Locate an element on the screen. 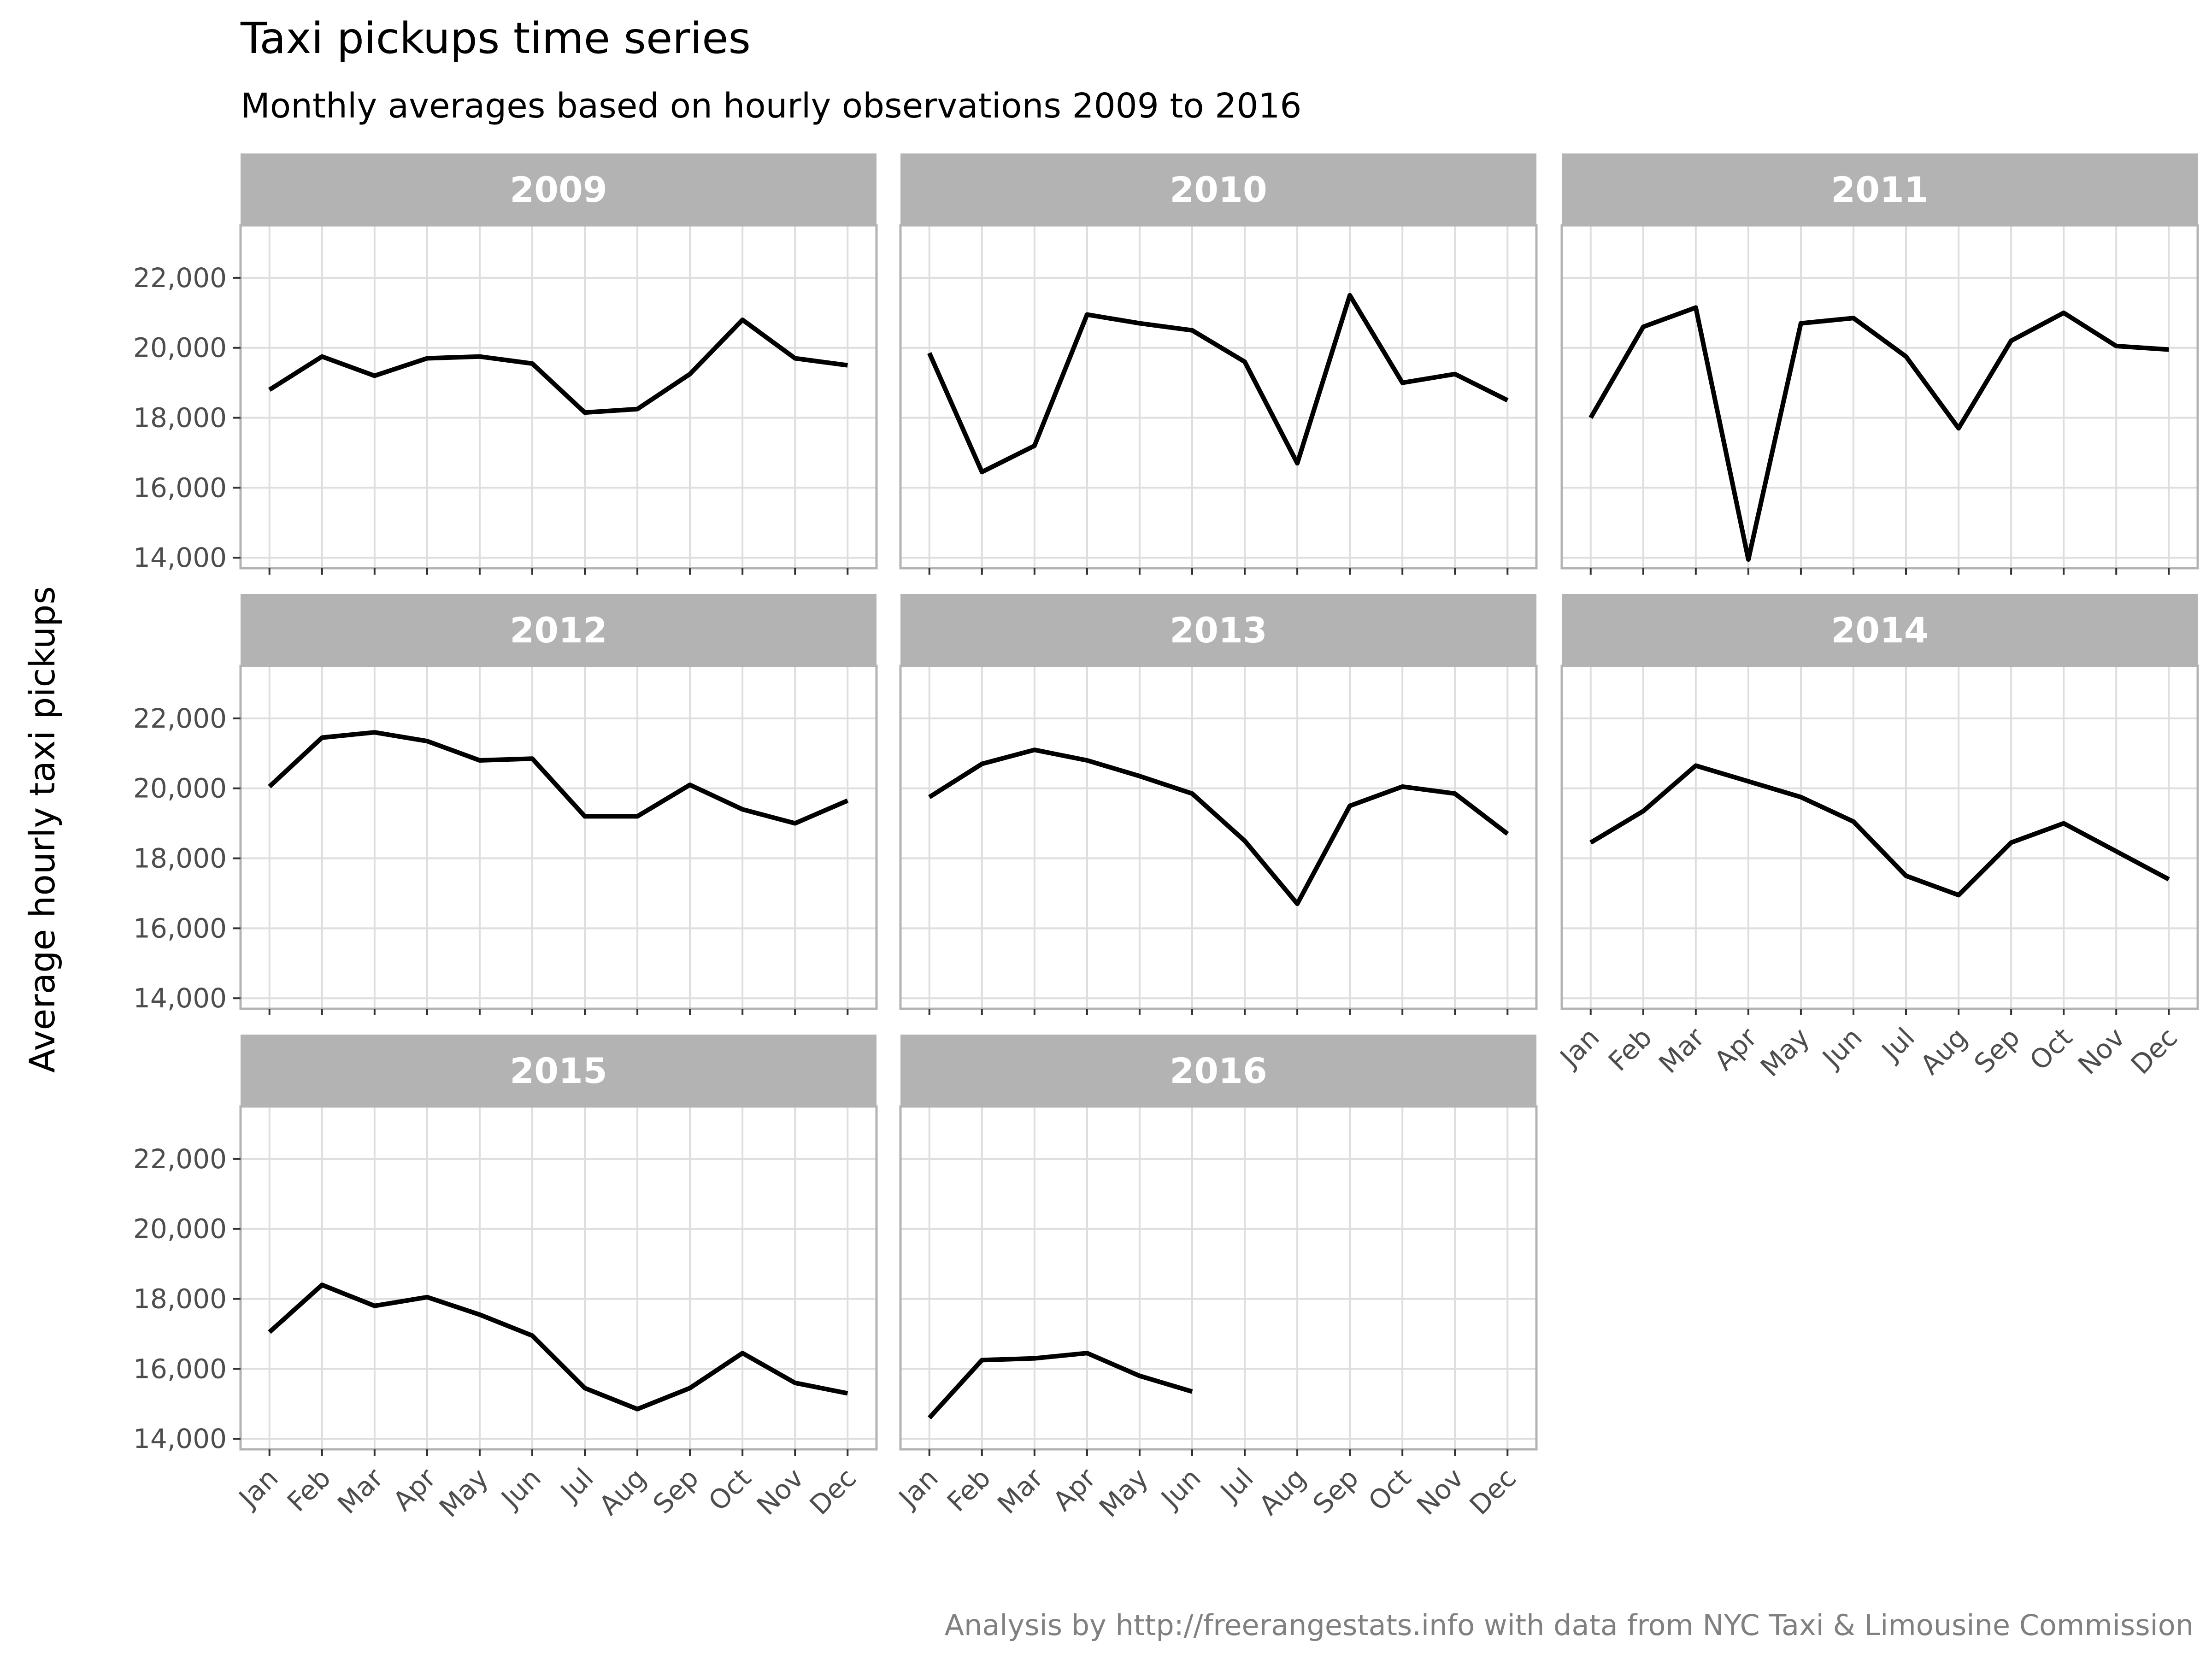 The height and width of the screenshot is (1659, 2212). facet-panel-2010: 2010 is located at coordinates (1218, 364).